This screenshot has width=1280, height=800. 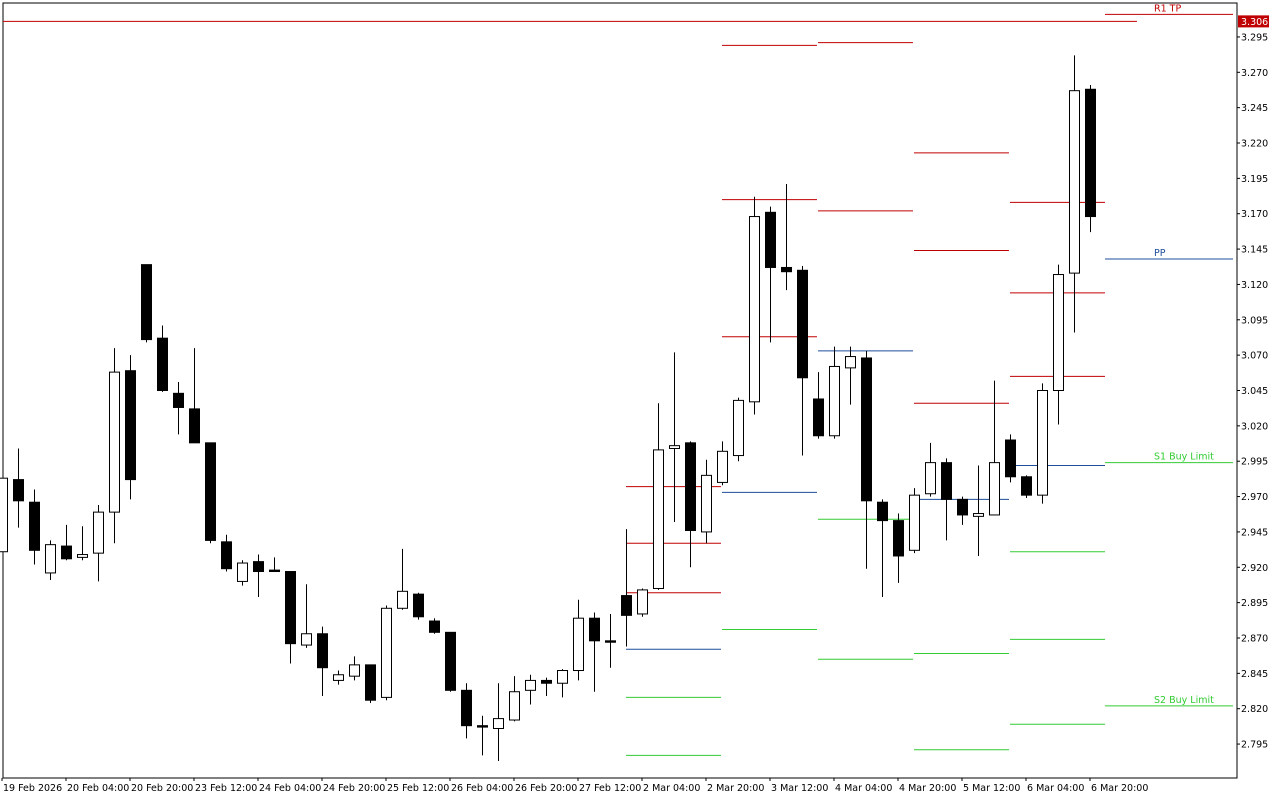 What do you see at coordinates (1254, 108) in the screenshot?
I see `y-tick-label: 3.245` at bounding box center [1254, 108].